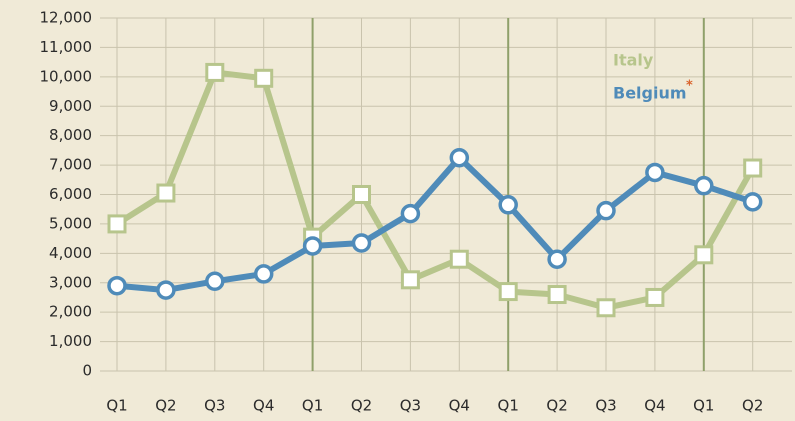  Describe the element at coordinates (70, 282) in the screenshot. I see `y-tick-label: 3,000` at that location.